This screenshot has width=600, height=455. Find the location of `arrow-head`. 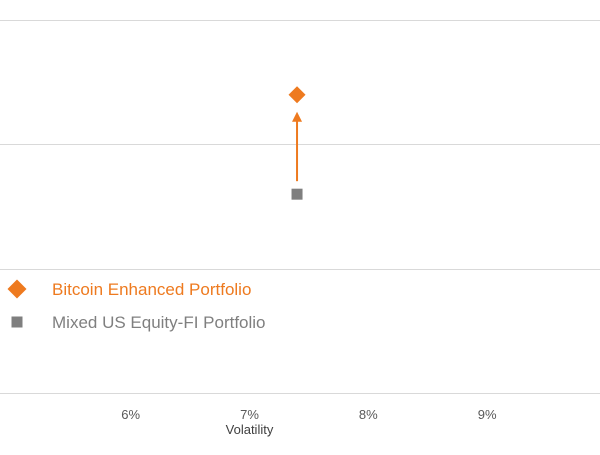

arrow-head is located at coordinates (297, 116).